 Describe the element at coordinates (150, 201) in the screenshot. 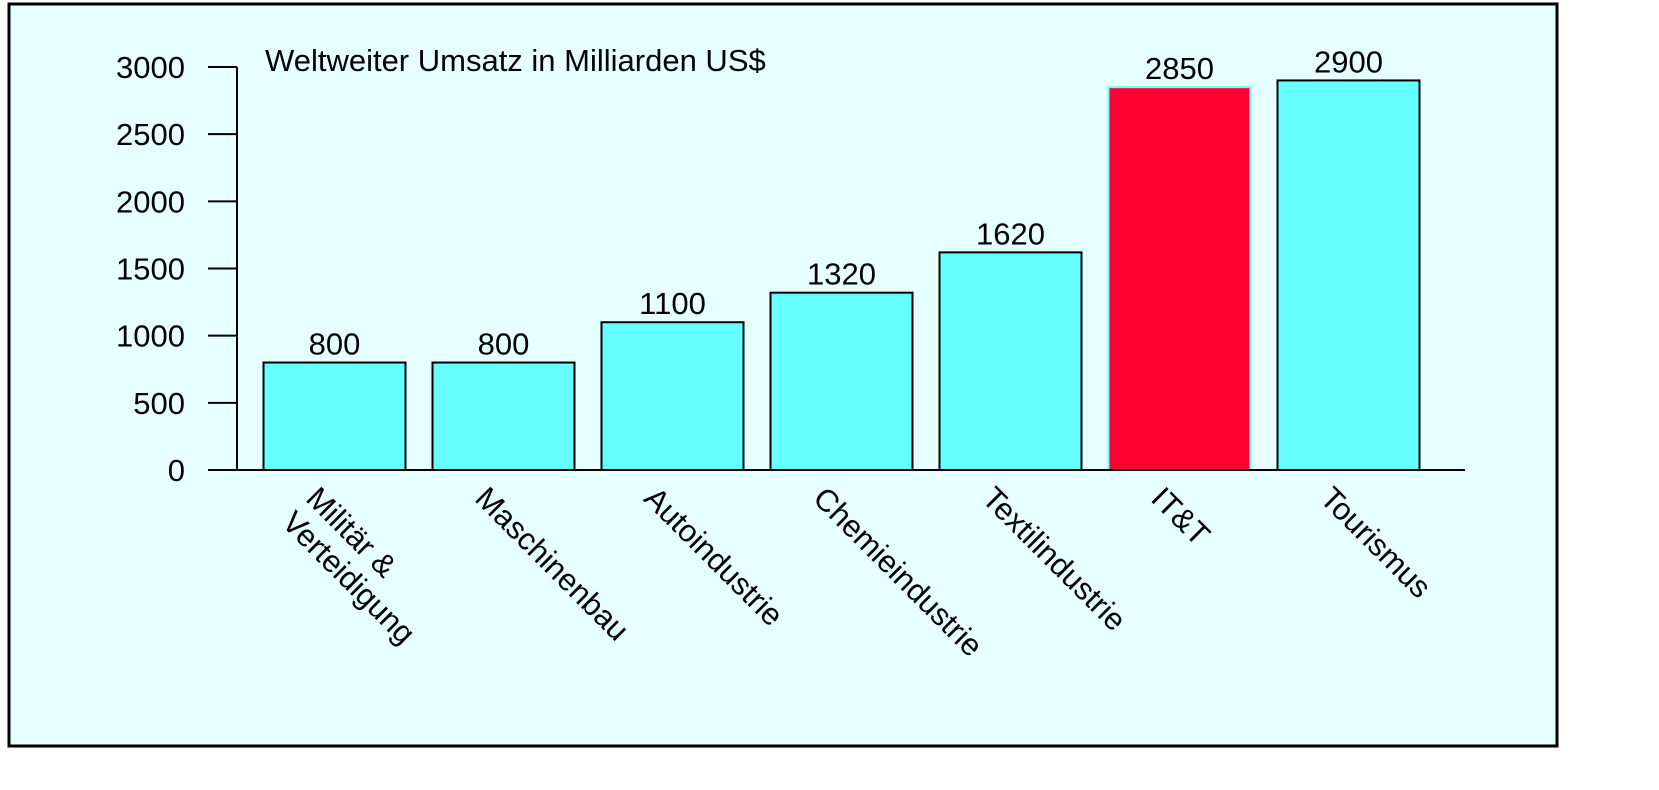

I see `y-tick-label: 2000` at that location.